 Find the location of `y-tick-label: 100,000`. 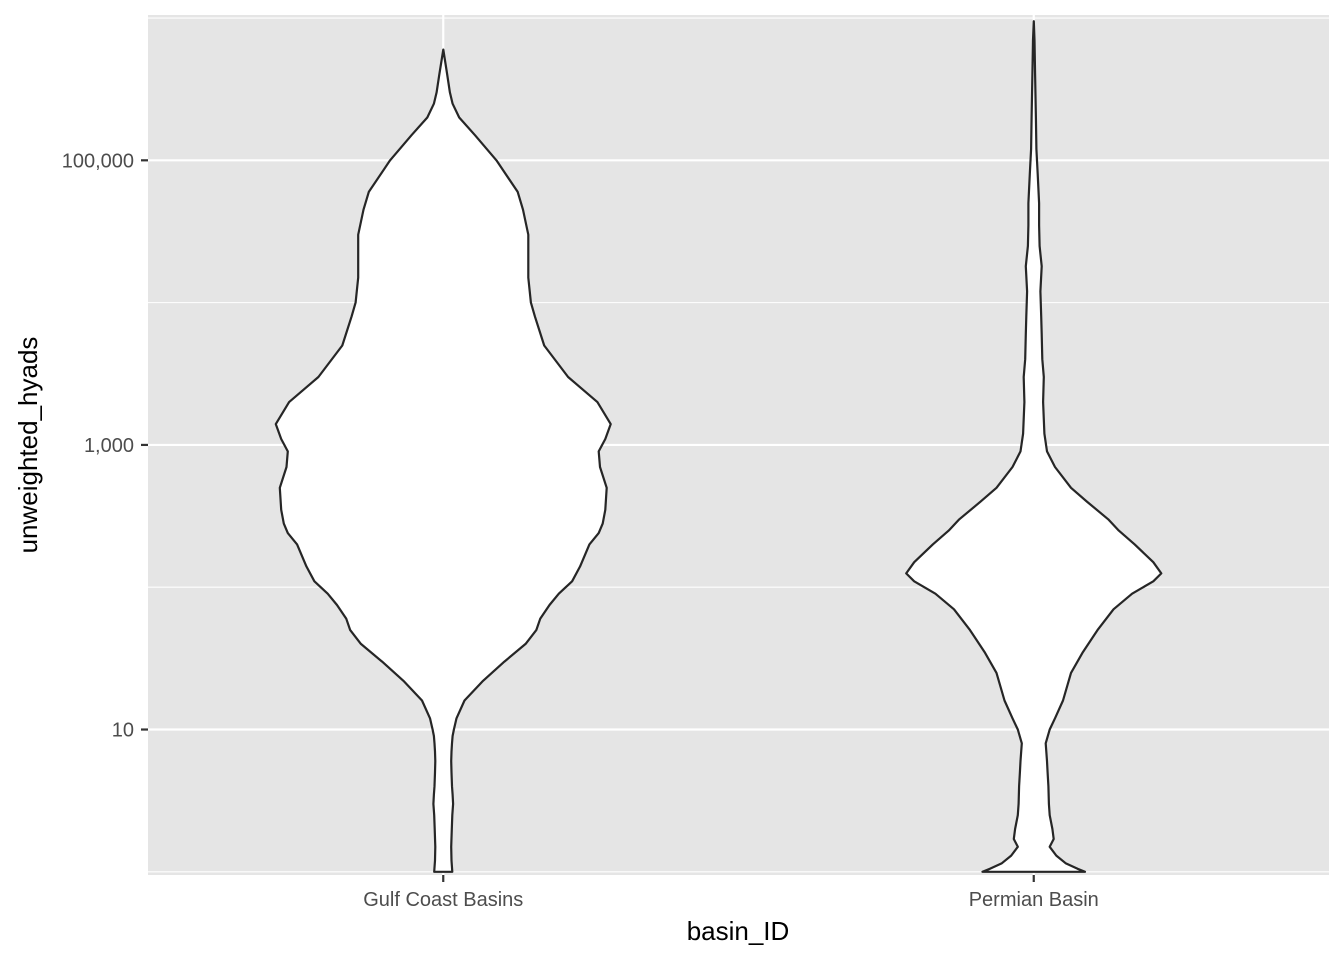

y-tick-label: 100,000 is located at coordinates (98, 161).